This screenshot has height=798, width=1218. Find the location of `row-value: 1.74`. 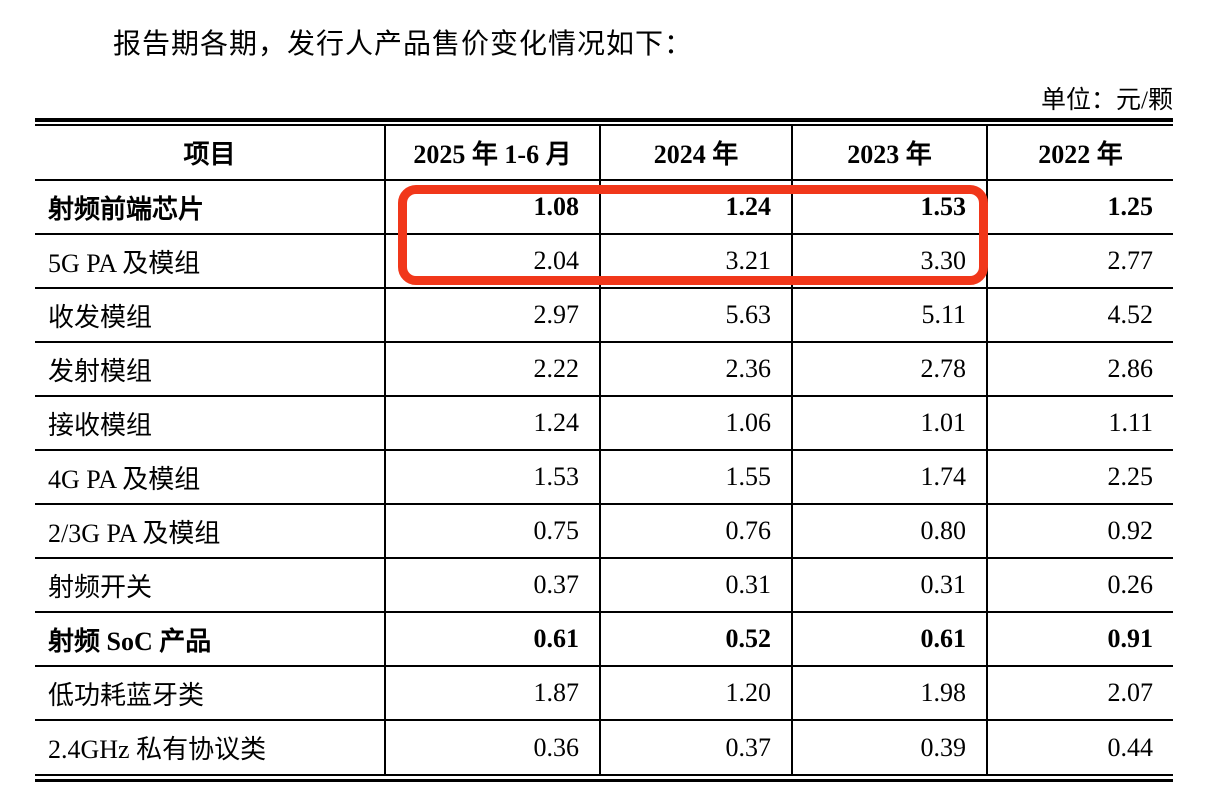

row-value: 1.74 is located at coordinates (890, 477).